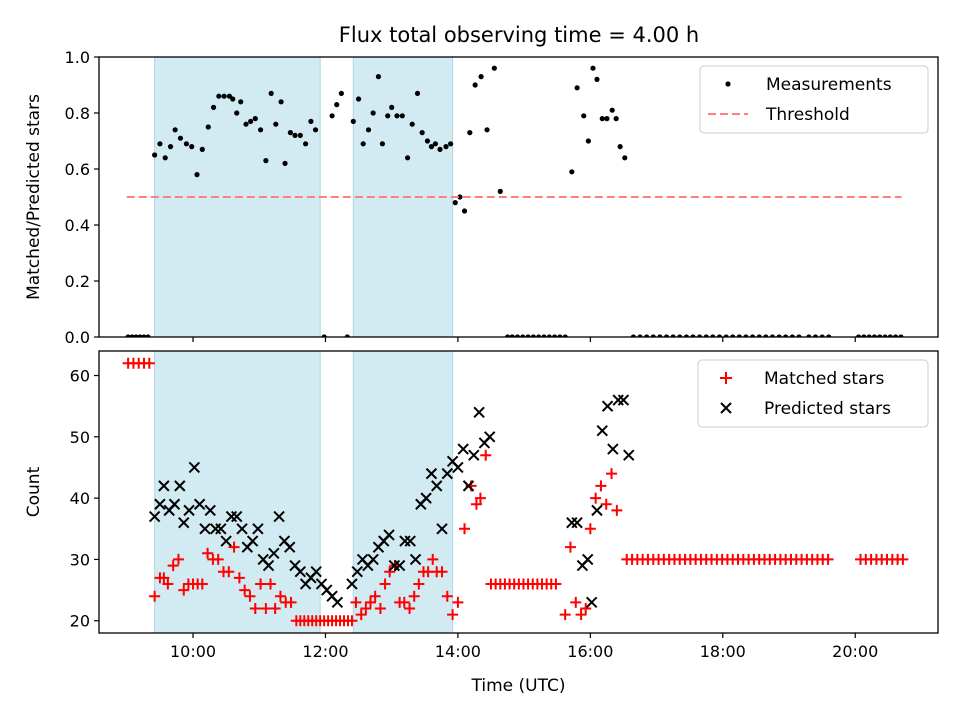  I want to click on x-axis-label: Time (UTC), so click(518, 686).